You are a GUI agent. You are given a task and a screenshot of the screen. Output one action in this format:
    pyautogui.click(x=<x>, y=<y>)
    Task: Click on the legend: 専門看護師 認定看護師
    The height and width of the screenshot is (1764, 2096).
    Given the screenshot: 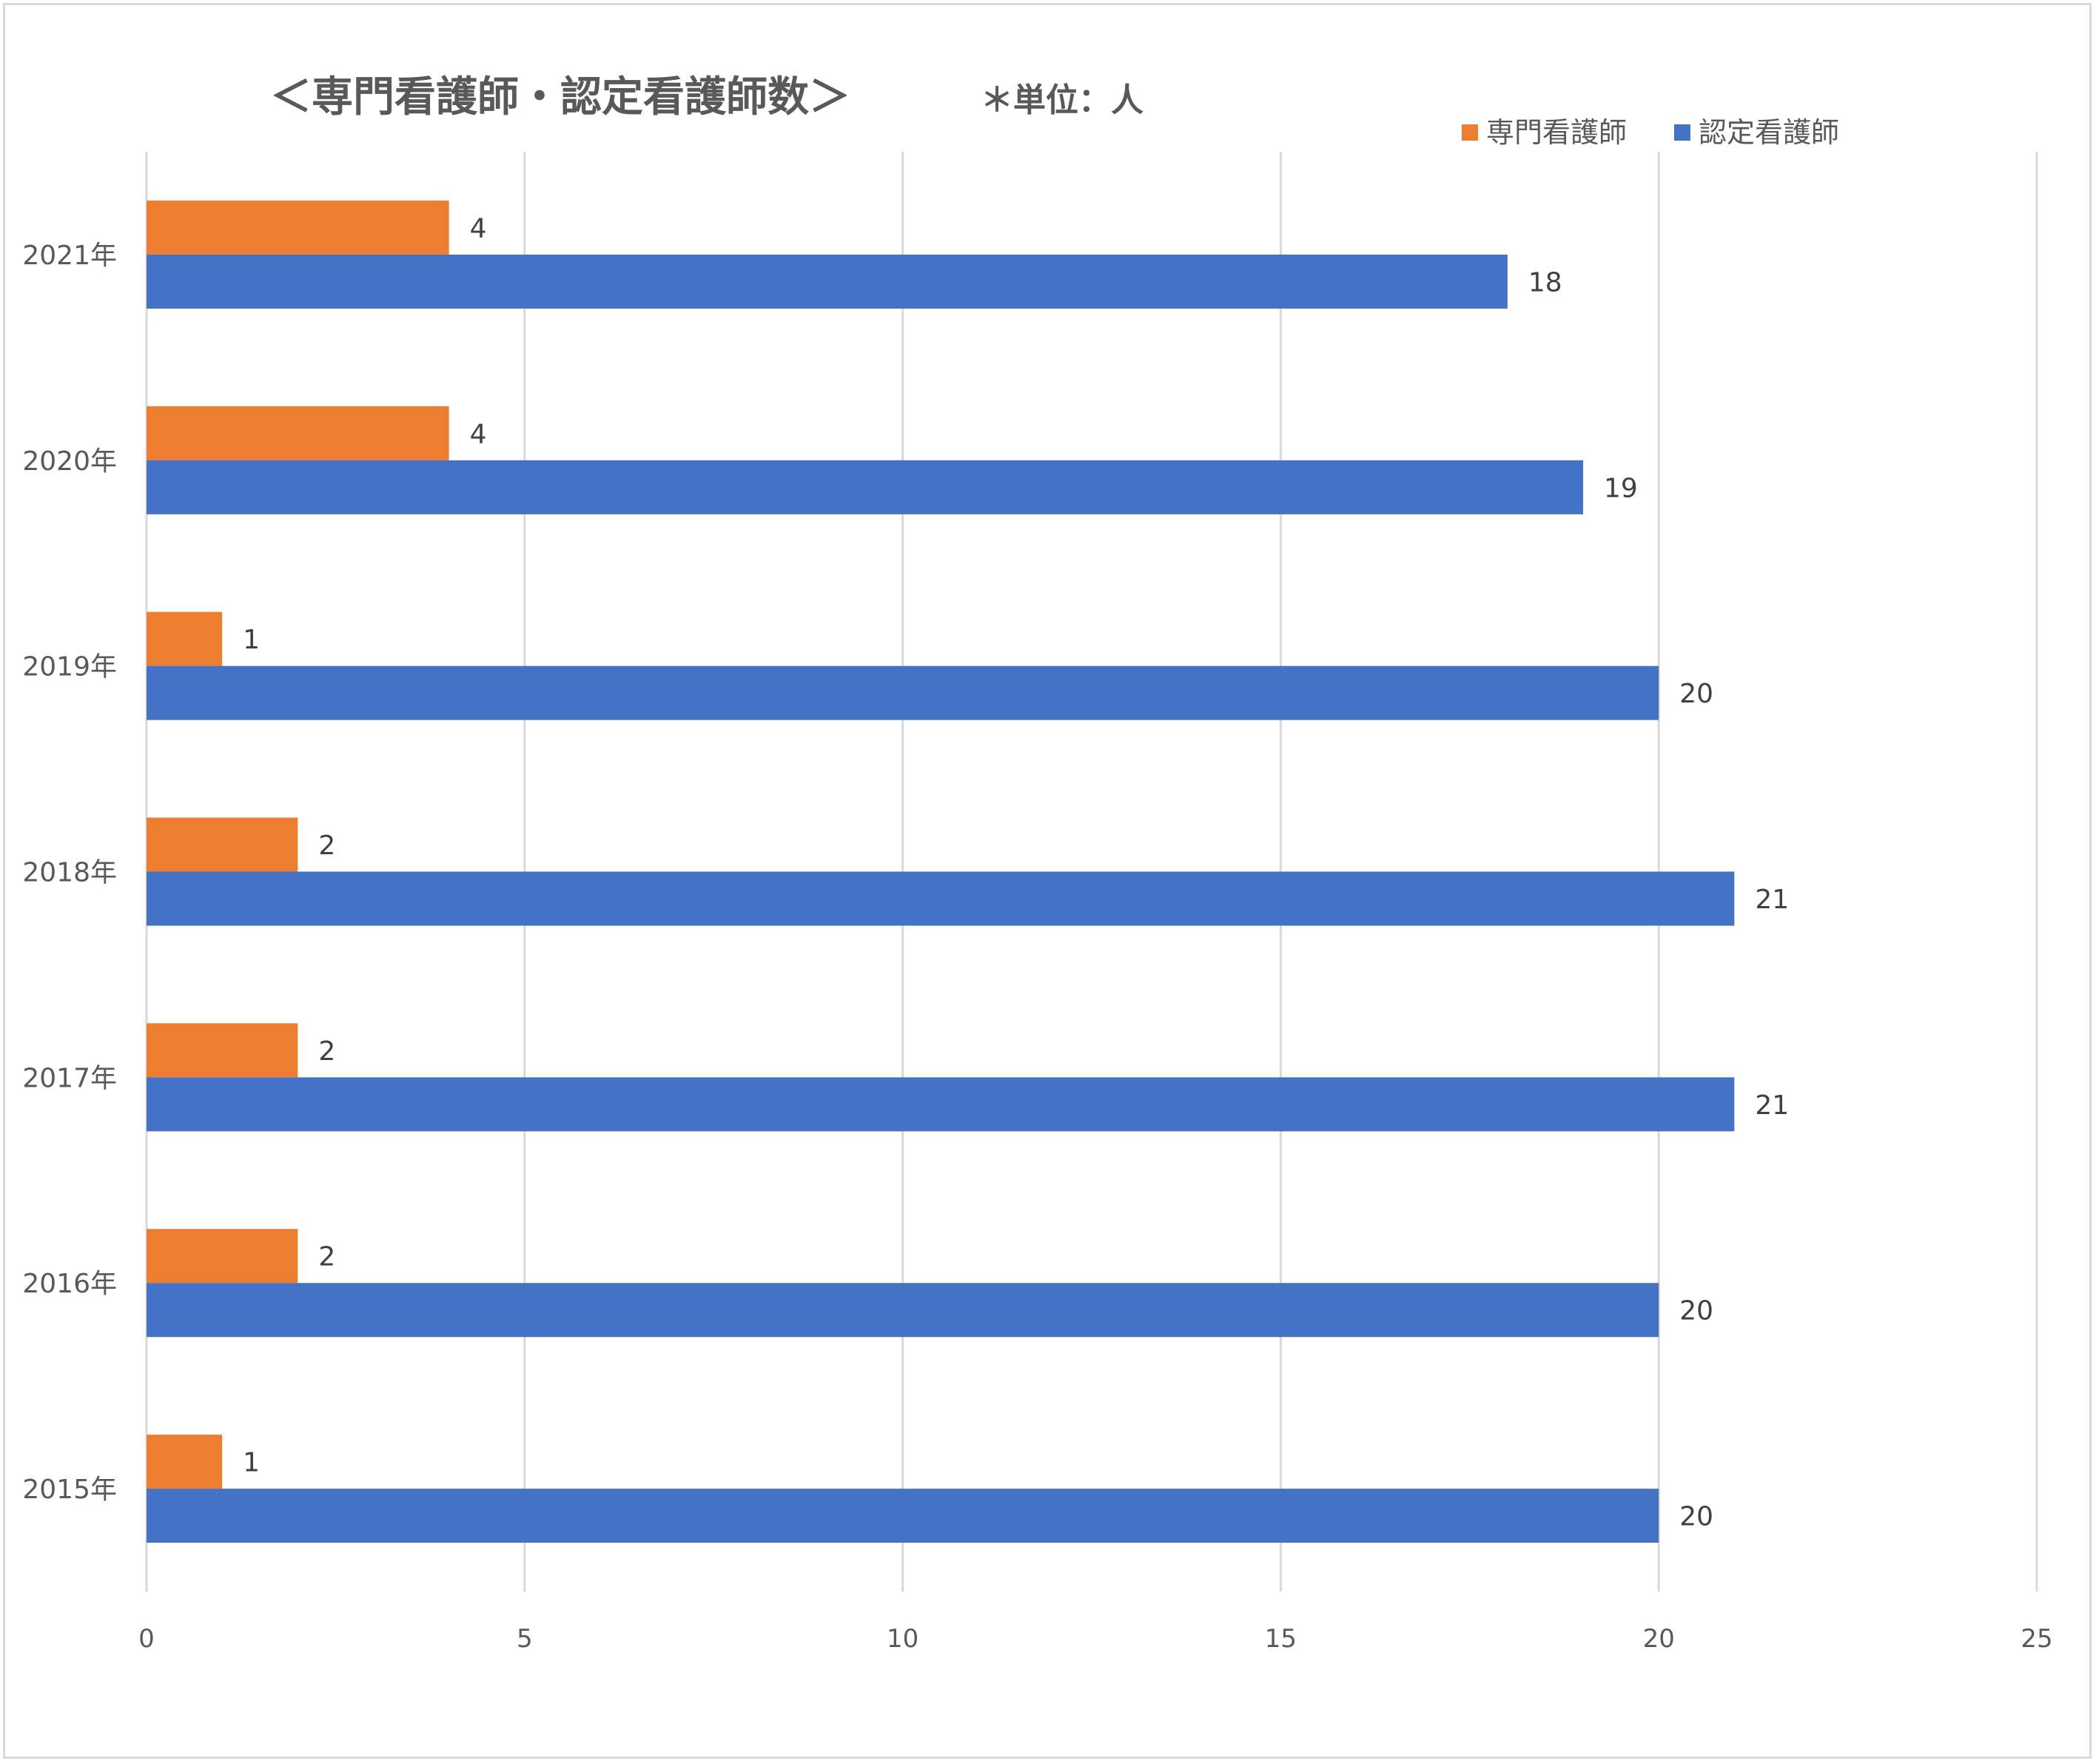 What is the action you would take?
    pyautogui.click(x=1650, y=132)
    